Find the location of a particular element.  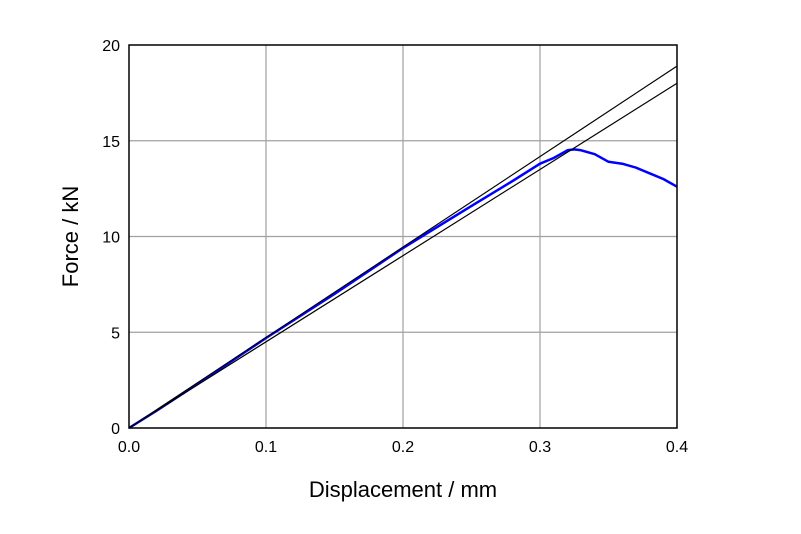

x-tick-label: 0.3 is located at coordinates (540, 447).